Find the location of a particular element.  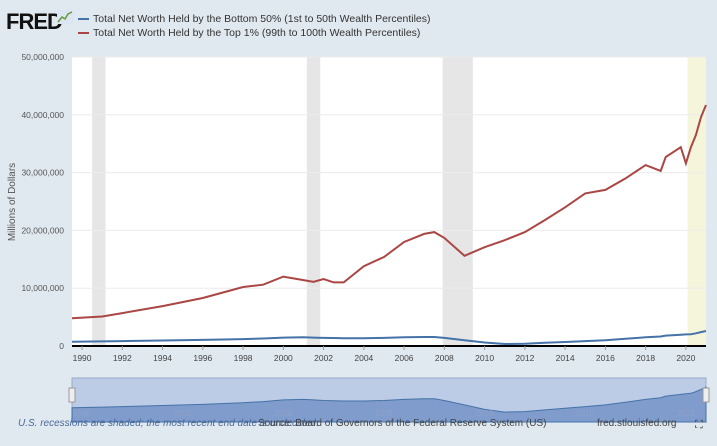

legend-swatch-red is located at coordinates (83, 33).